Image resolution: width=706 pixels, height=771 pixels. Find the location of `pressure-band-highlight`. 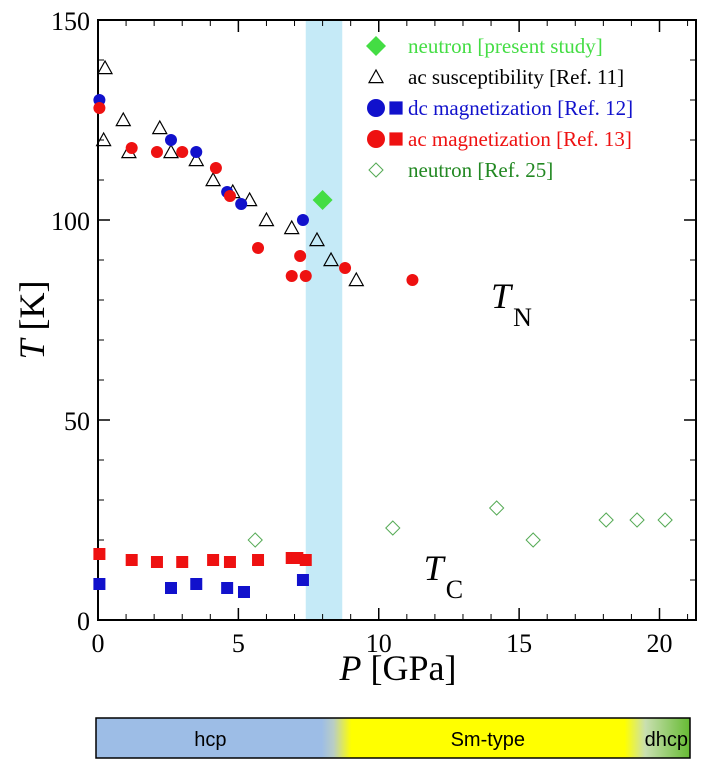

pressure-band-highlight is located at coordinates (324, 320).